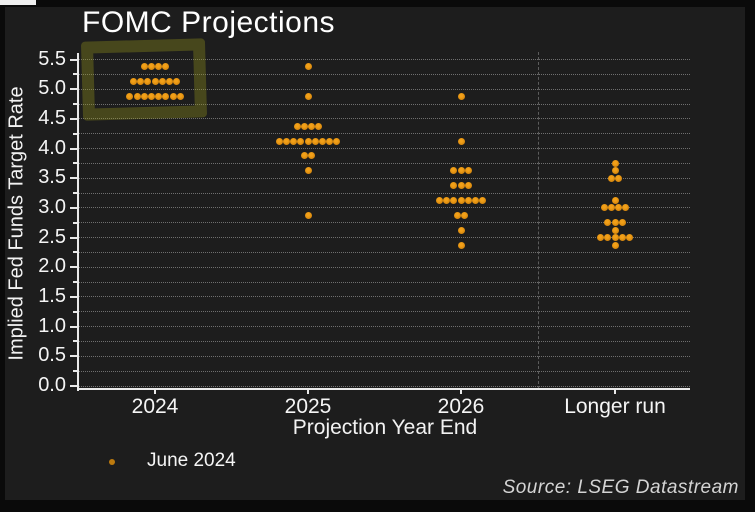  Describe the element at coordinates (383, 389) in the screenshot. I see `x-axis-line` at that location.